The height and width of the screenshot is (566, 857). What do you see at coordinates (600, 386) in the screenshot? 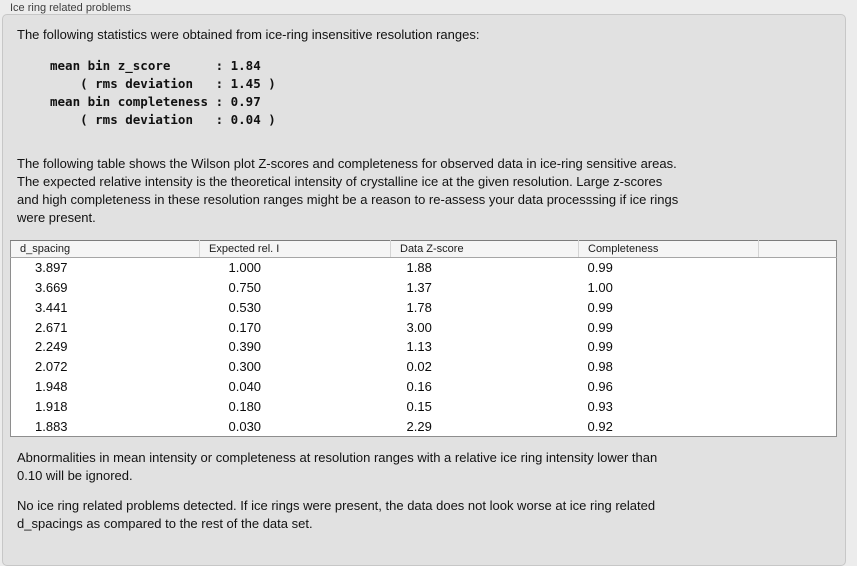
I see `table-cell: 0.96` at bounding box center [600, 386].